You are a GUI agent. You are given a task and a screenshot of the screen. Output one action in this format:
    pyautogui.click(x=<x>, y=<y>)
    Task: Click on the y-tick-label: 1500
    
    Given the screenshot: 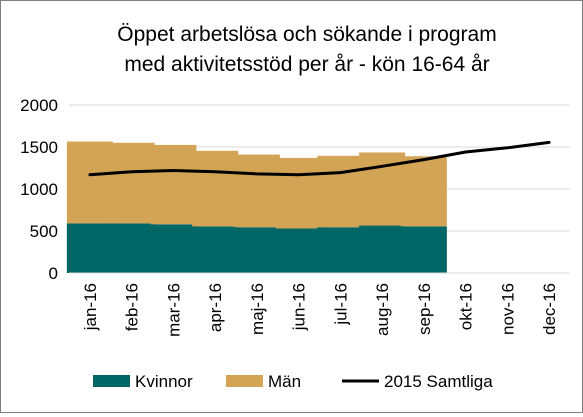 What is the action you would take?
    pyautogui.click(x=39, y=147)
    